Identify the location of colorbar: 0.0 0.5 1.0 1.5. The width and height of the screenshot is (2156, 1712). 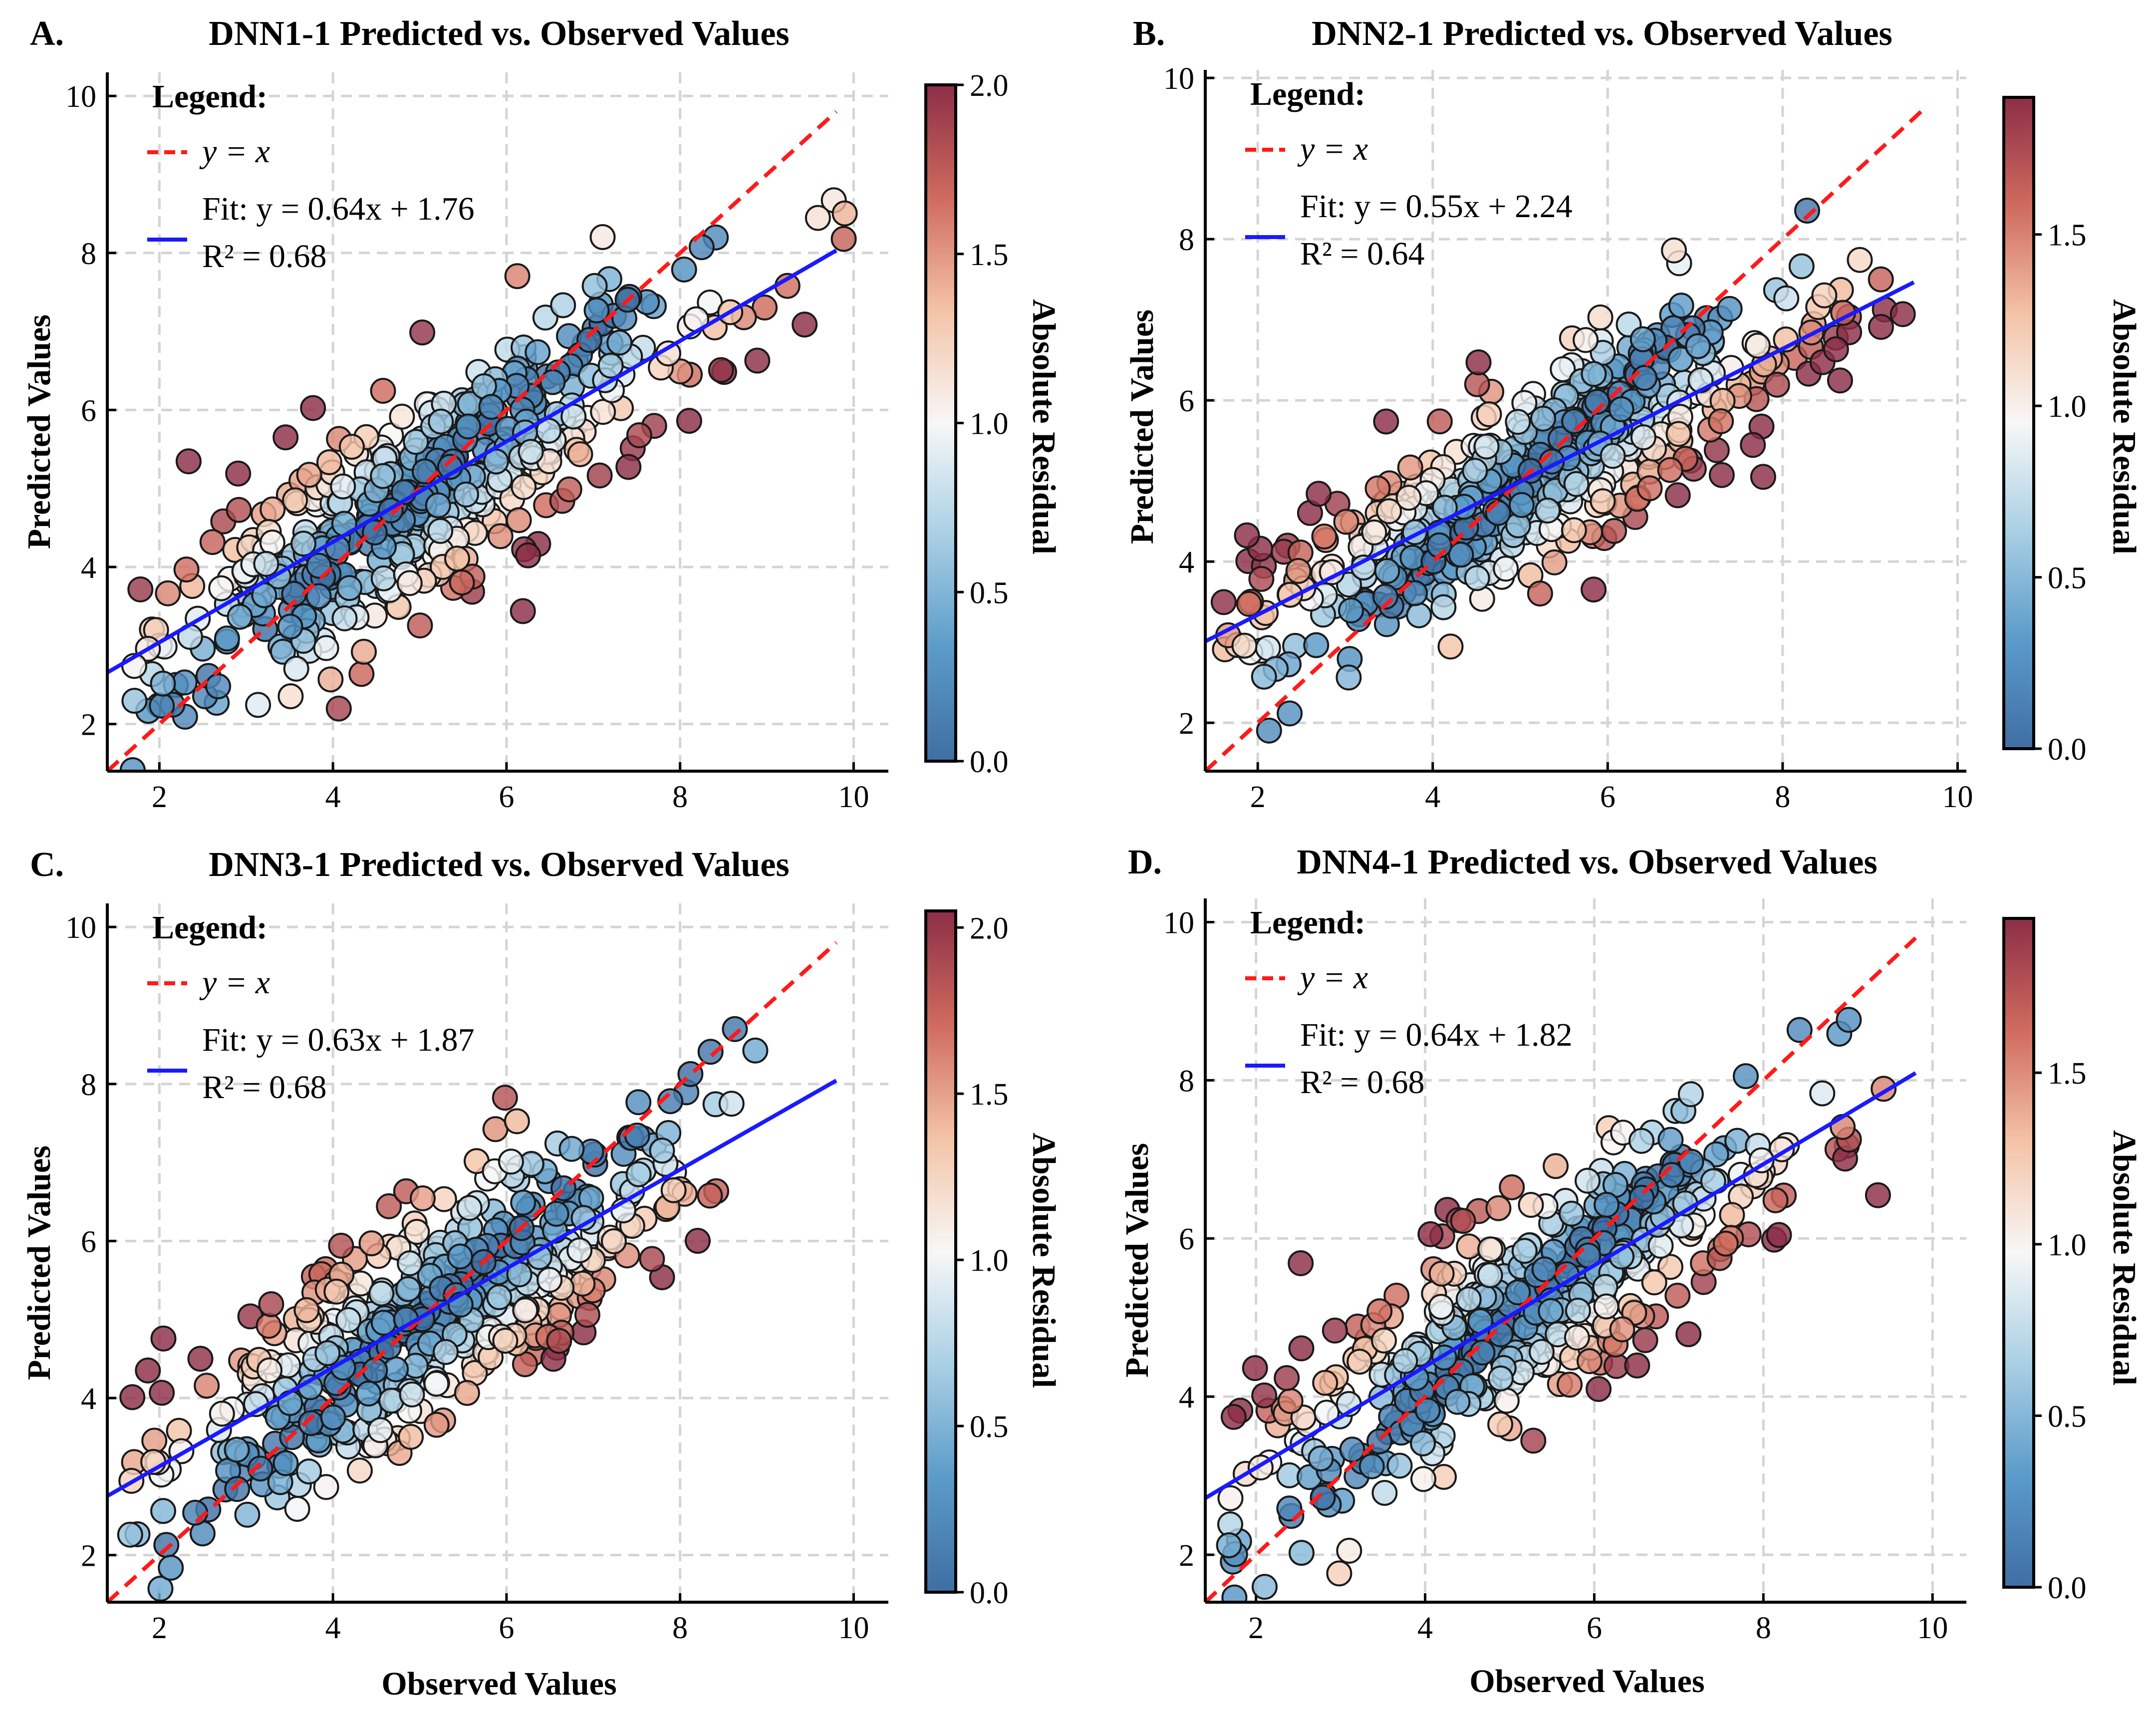
(2044, 1261).